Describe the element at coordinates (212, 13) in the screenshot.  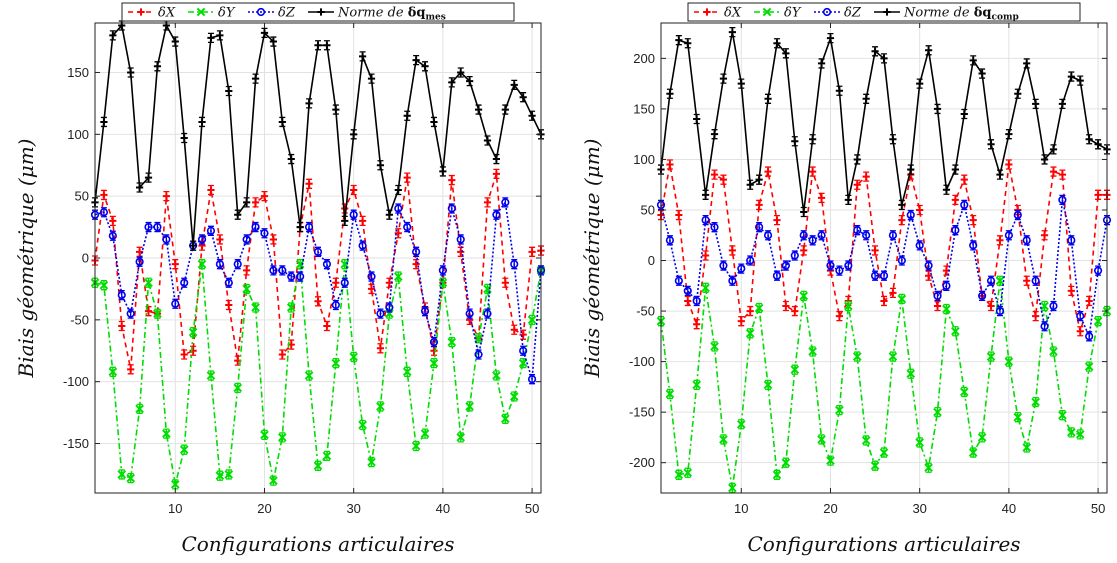
I see `legend-item-1: δY` at that location.